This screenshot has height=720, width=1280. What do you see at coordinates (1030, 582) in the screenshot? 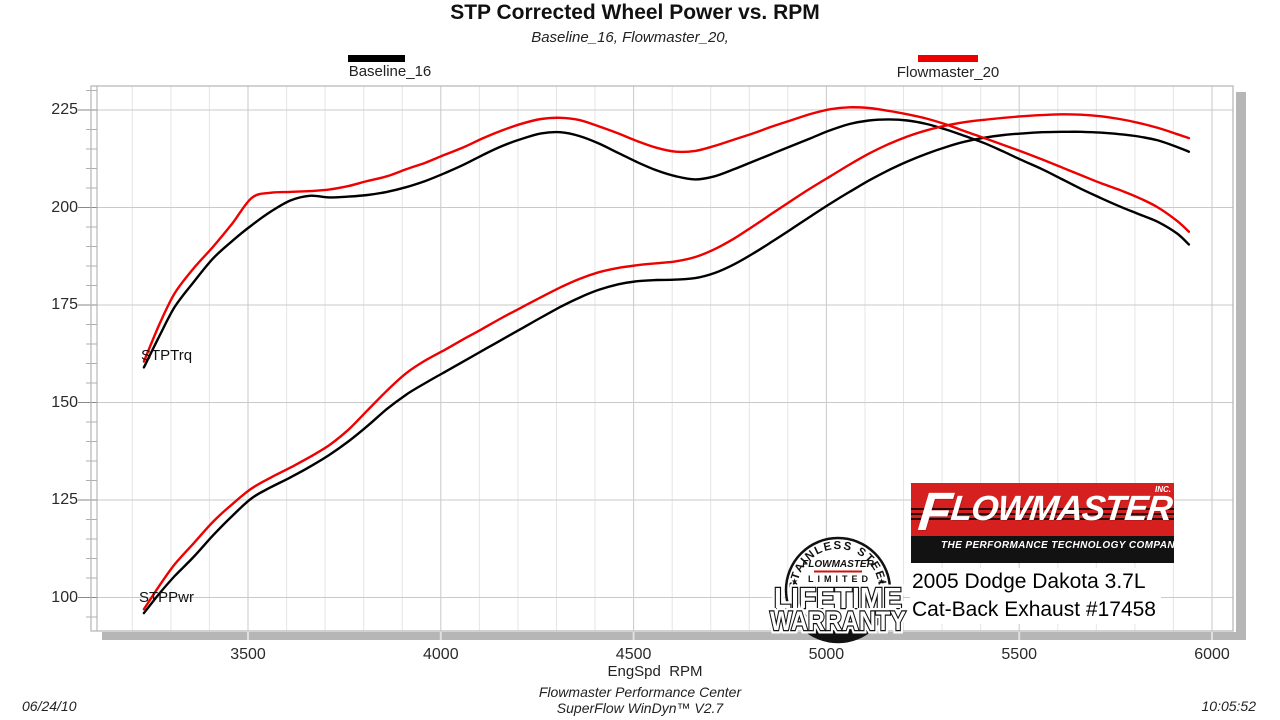
I see `vehicle-line-1: 2005 Dodge Dakota 3.7L` at bounding box center [1030, 582].